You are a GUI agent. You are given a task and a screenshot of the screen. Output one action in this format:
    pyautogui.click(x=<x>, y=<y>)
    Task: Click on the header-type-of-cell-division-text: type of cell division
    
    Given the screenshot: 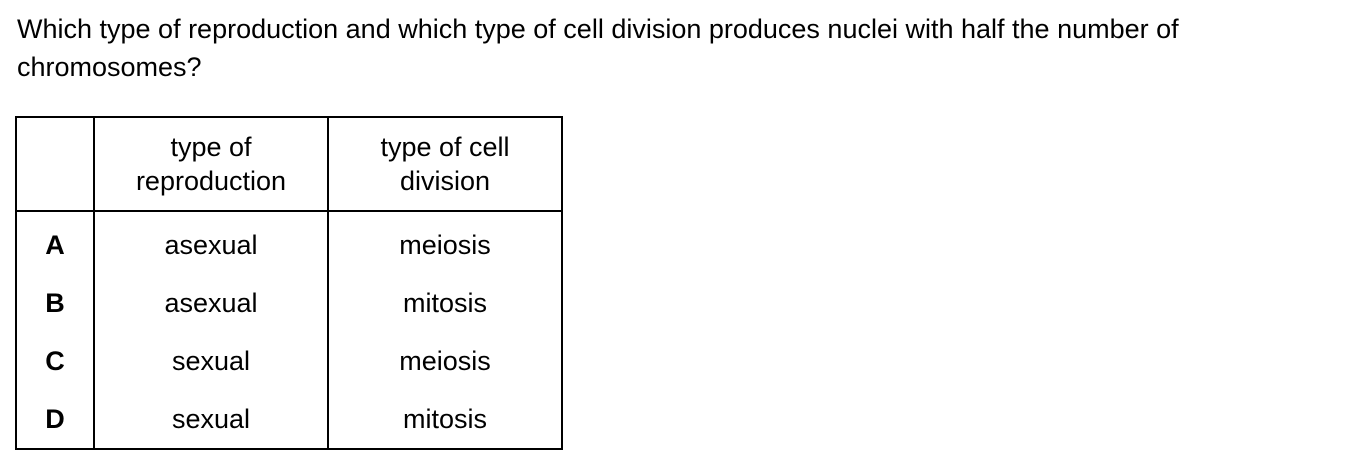 What is the action you would take?
    pyautogui.click(x=445, y=164)
    